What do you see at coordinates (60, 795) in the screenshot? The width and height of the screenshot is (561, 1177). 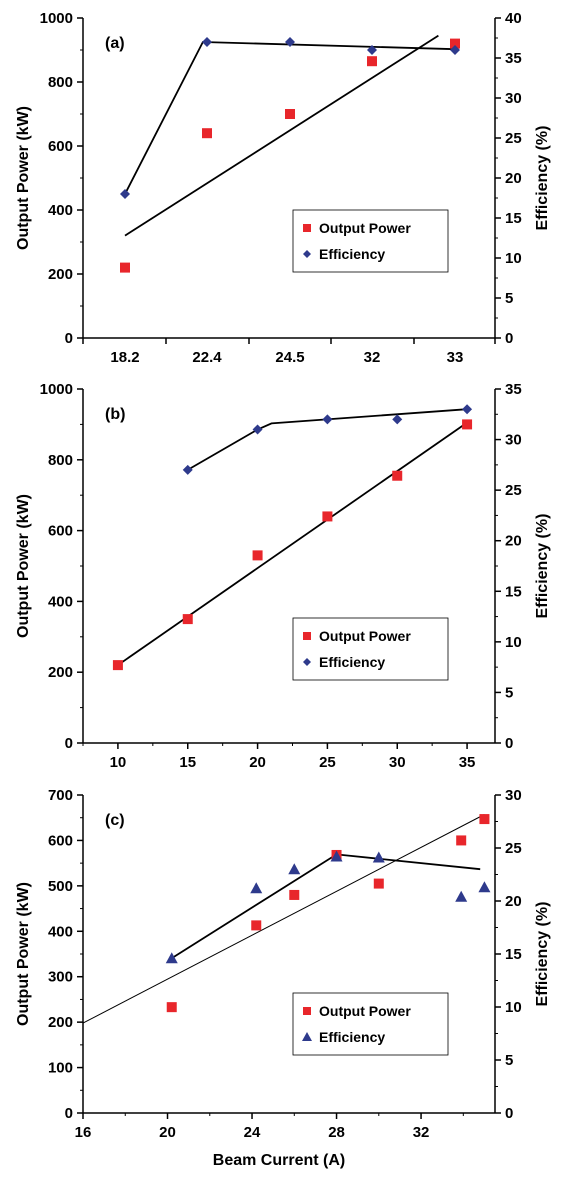 I see `left-tick-label: 700` at bounding box center [60, 795].